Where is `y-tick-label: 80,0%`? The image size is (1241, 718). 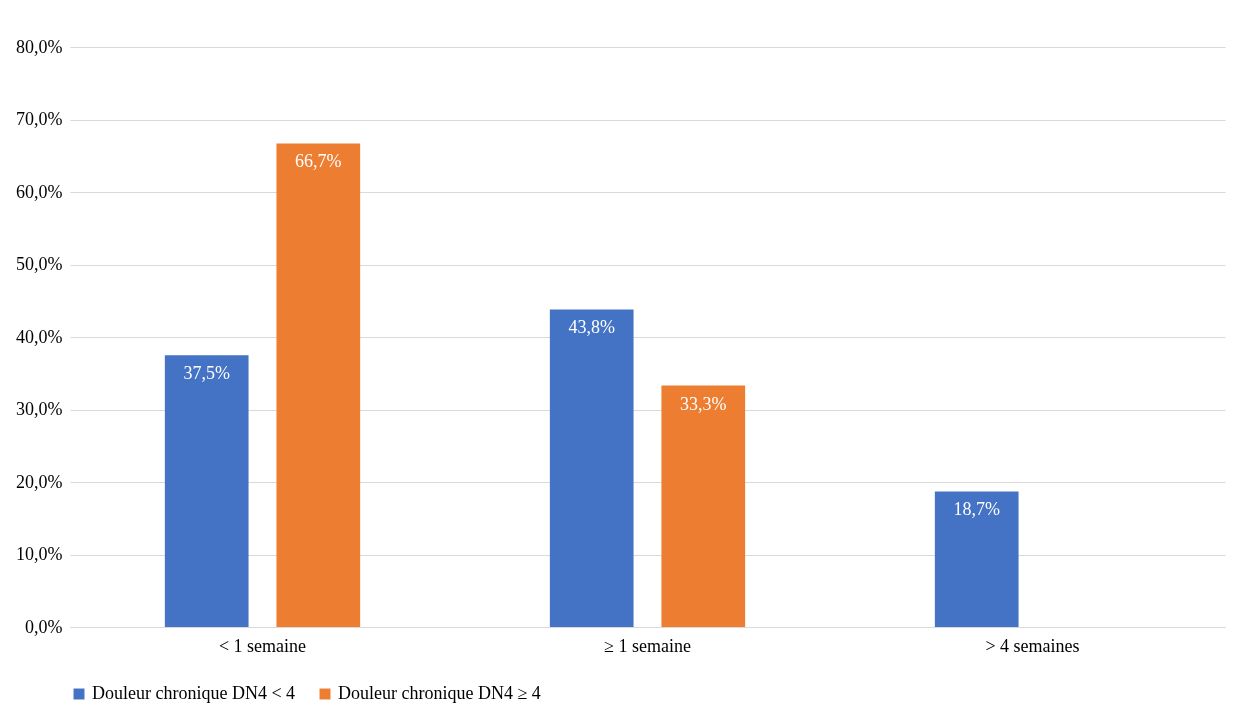
y-tick-label: 80,0% is located at coordinates (39, 46).